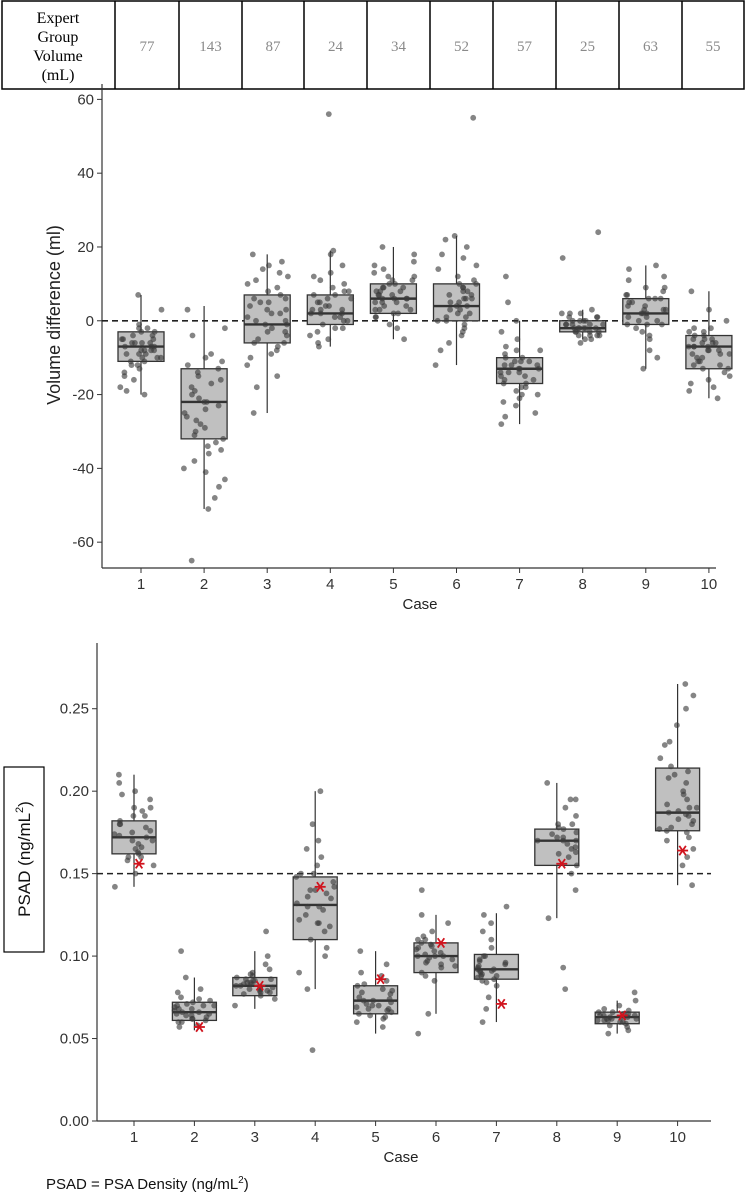 The height and width of the screenshot is (1200, 748). I want to click on table-header-line-2: Group, so click(58, 37).